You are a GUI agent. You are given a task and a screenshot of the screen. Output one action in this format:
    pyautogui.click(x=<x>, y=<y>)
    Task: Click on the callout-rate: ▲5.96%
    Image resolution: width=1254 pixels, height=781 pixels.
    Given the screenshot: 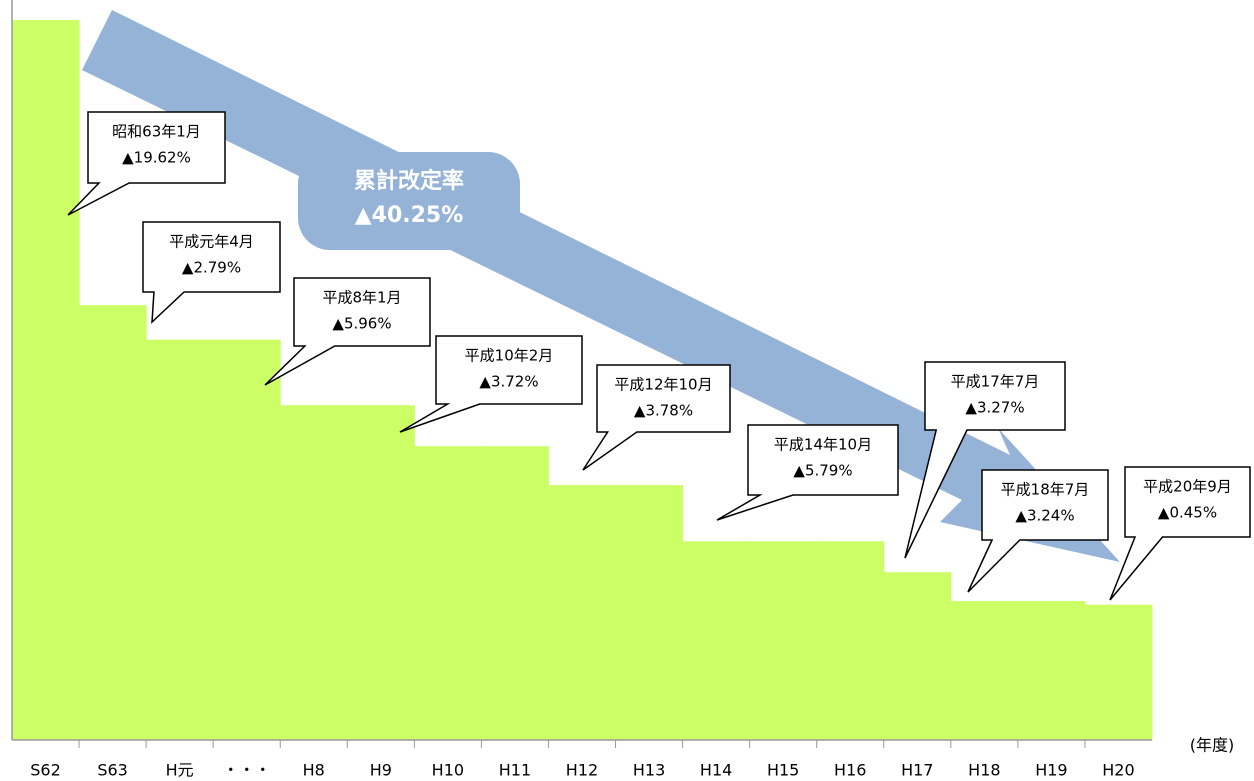 What is the action you would take?
    pyautogui.click(x=361, y=324)
    